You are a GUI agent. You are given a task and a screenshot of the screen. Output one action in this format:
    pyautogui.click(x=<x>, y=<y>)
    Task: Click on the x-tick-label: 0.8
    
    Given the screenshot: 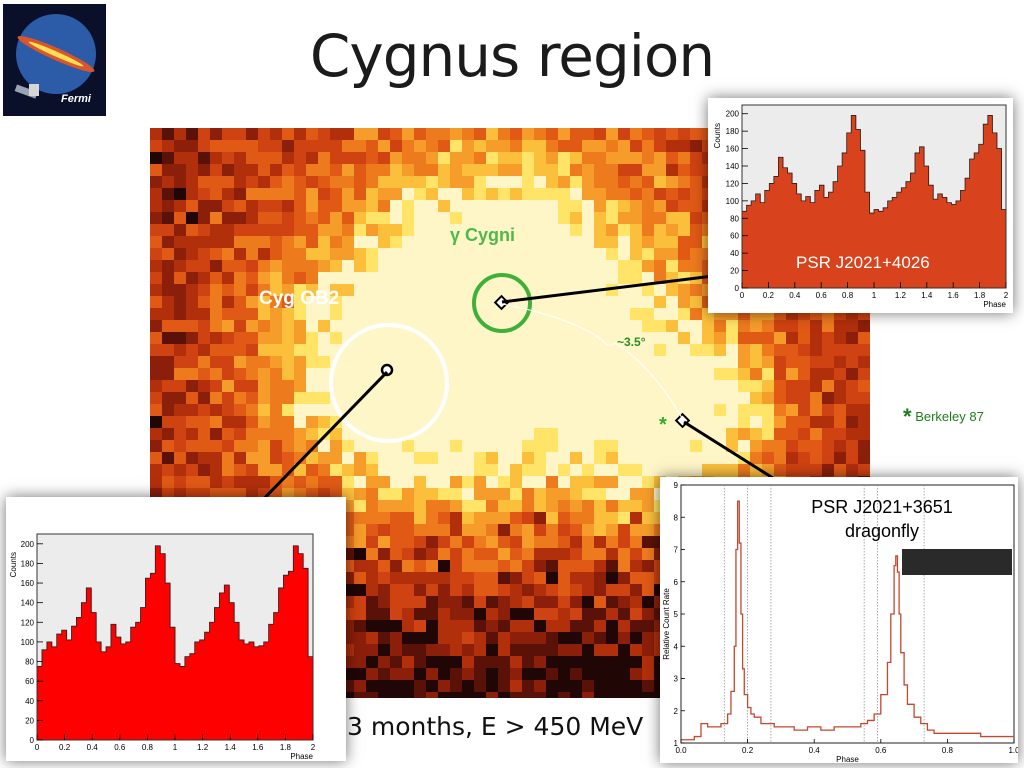 What is the action you would take?
    pyautogui.click(x=848, y=295)
    